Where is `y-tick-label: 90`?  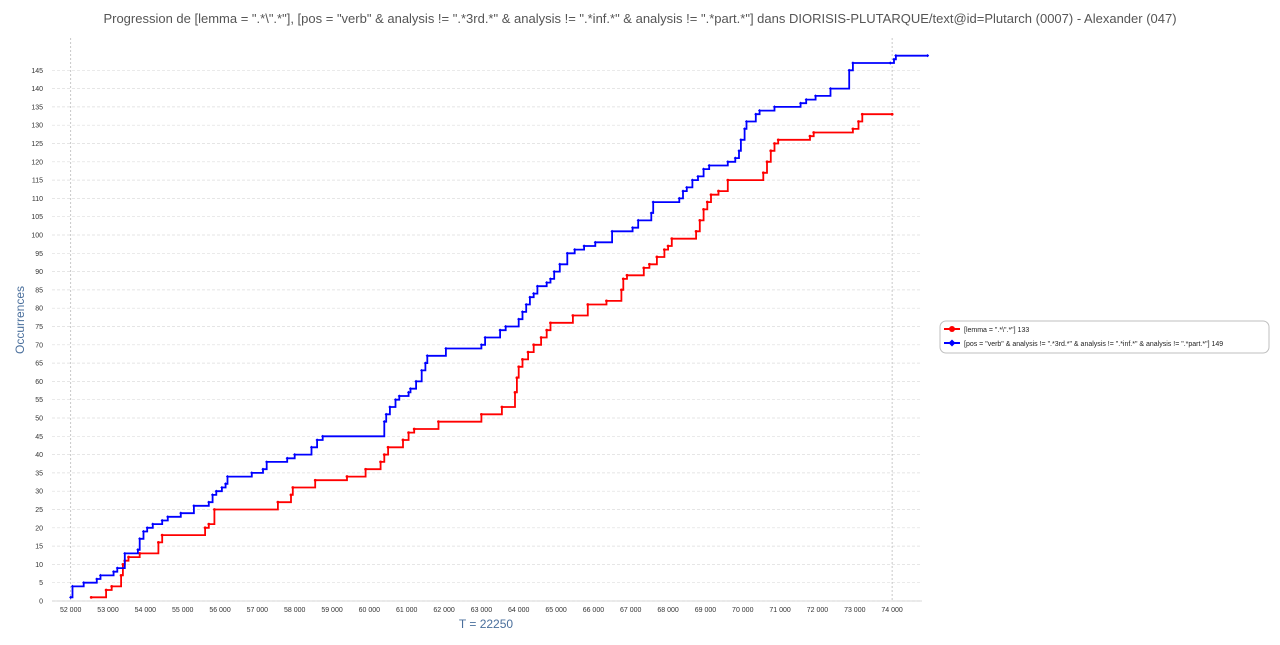 y-tick-label: 90 is located at coordinates (39, 272).